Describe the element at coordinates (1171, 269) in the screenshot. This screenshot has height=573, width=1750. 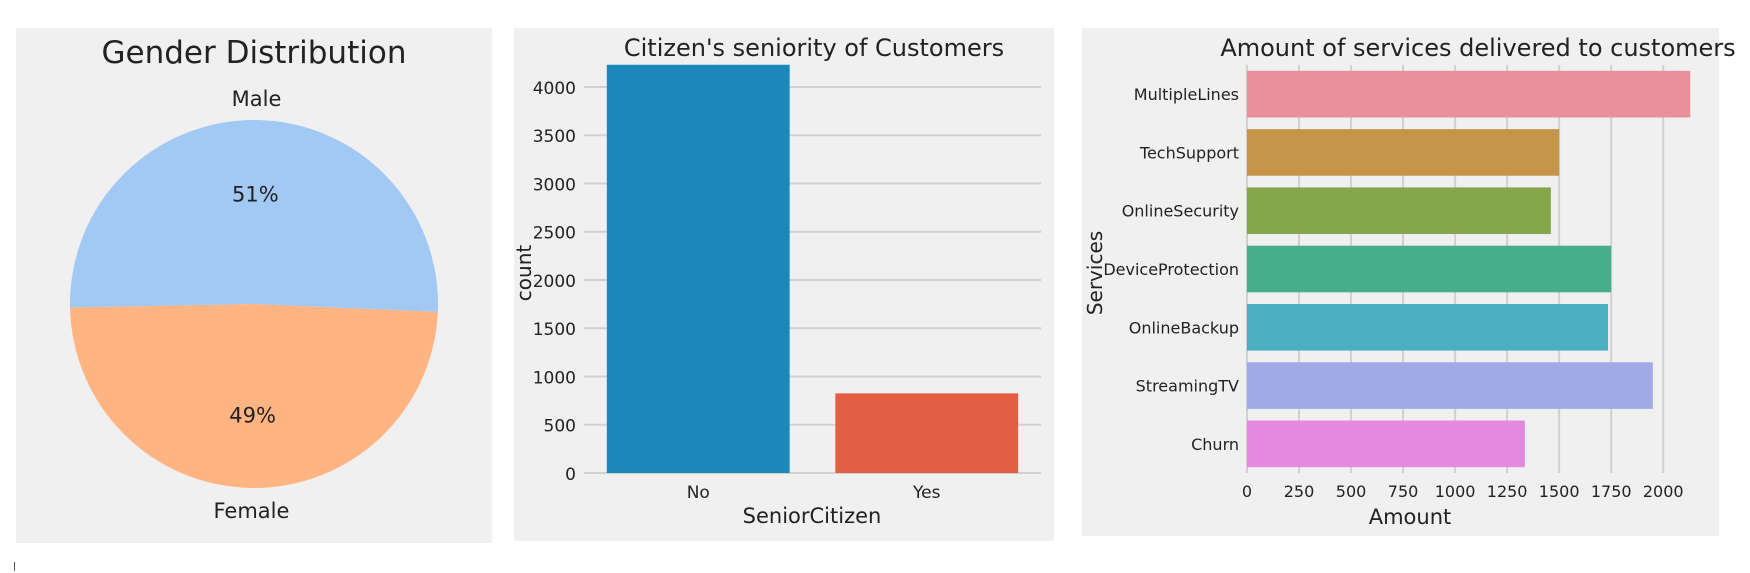
I see `y-tick-label: DeviceProtection` at that location.